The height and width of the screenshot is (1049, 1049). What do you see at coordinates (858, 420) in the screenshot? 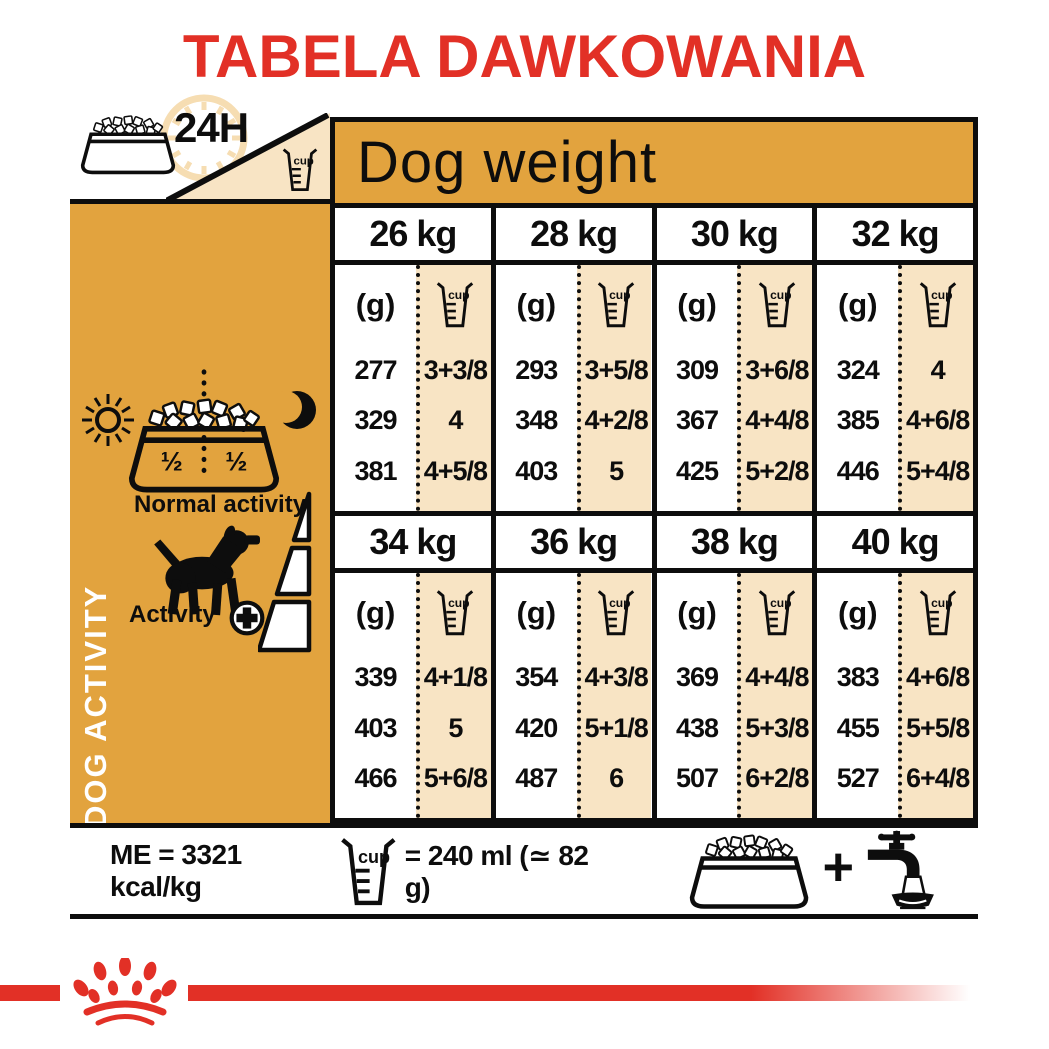
I see `grams-value: 385` at bounding box center [858, 420].